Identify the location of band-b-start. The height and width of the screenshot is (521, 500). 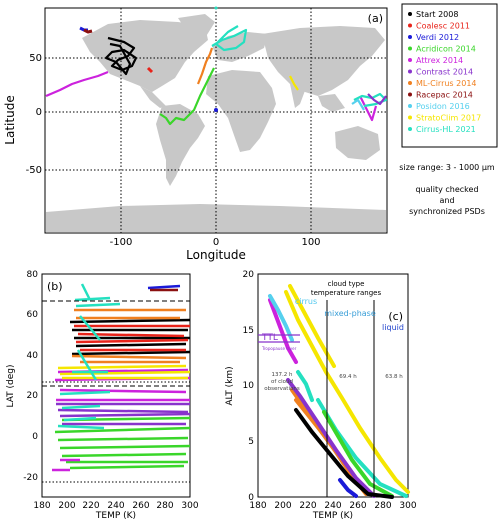
(130, 337).